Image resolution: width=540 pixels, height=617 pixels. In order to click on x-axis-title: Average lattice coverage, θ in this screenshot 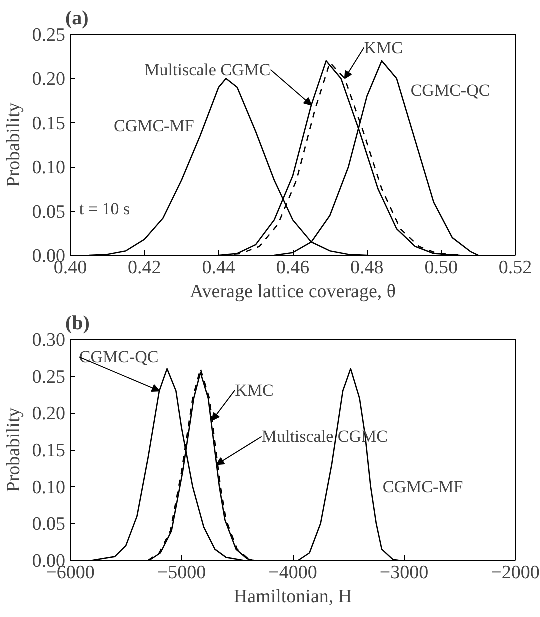, I will do `click(293, 292)`.